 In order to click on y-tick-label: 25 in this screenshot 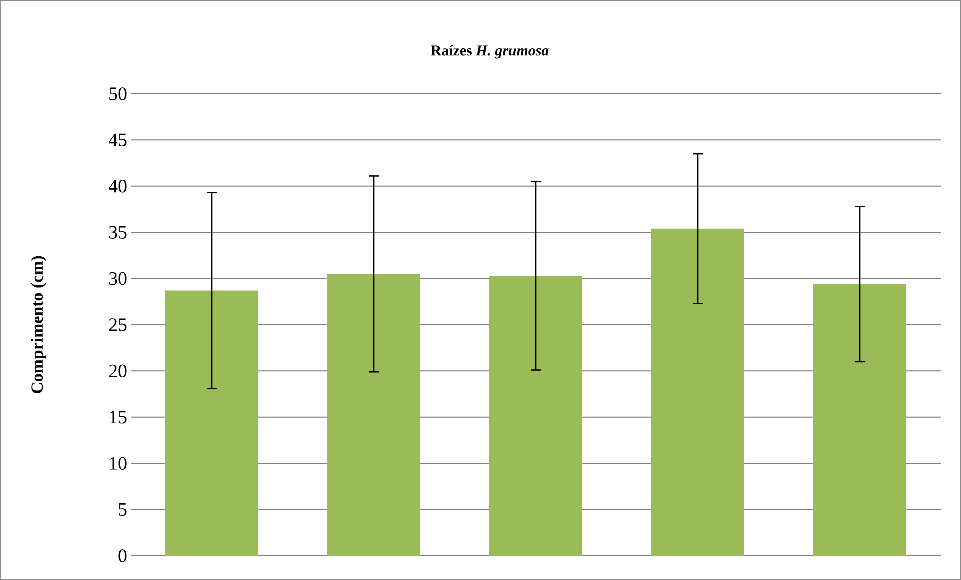, I will do `click(118, 325)`.